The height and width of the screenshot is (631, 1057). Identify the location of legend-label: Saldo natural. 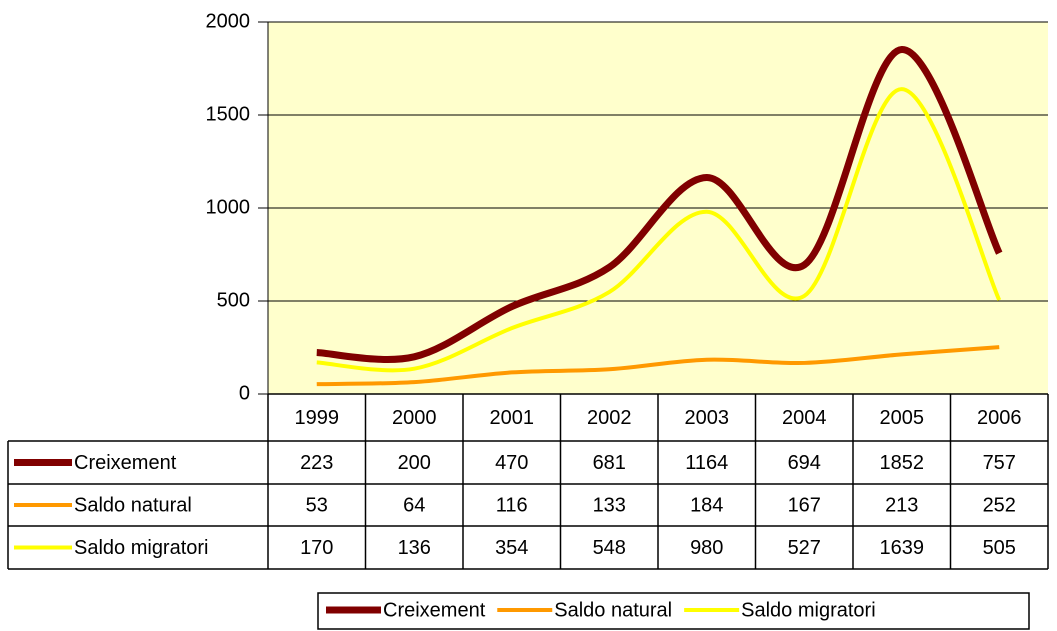
(613, 610).